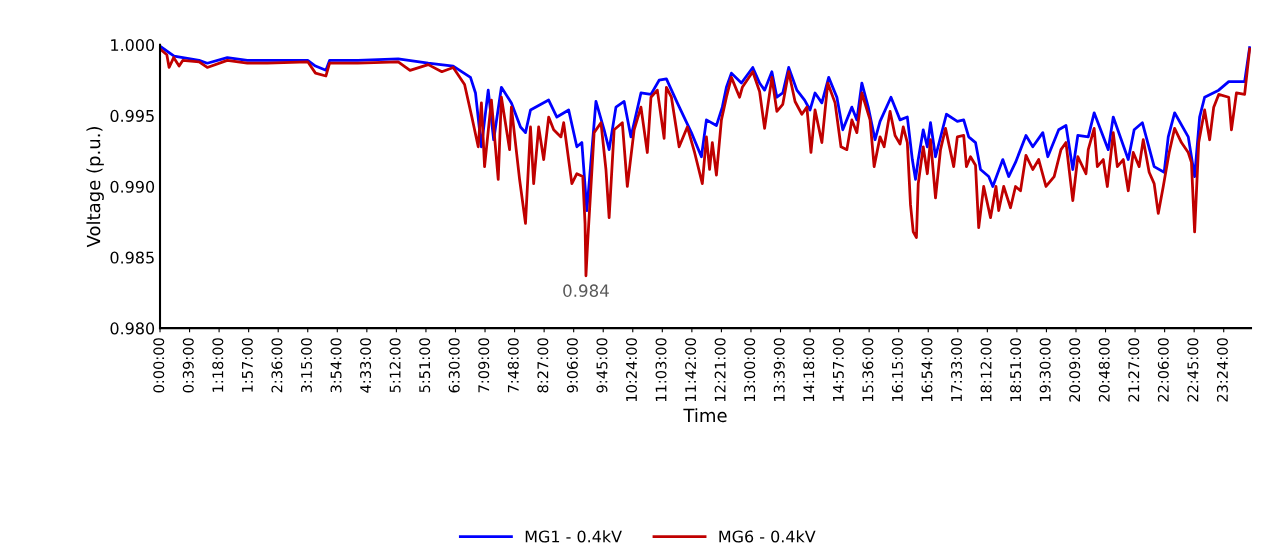  I want to click on x-tick-label: 4:33:00, so click(366, 365).